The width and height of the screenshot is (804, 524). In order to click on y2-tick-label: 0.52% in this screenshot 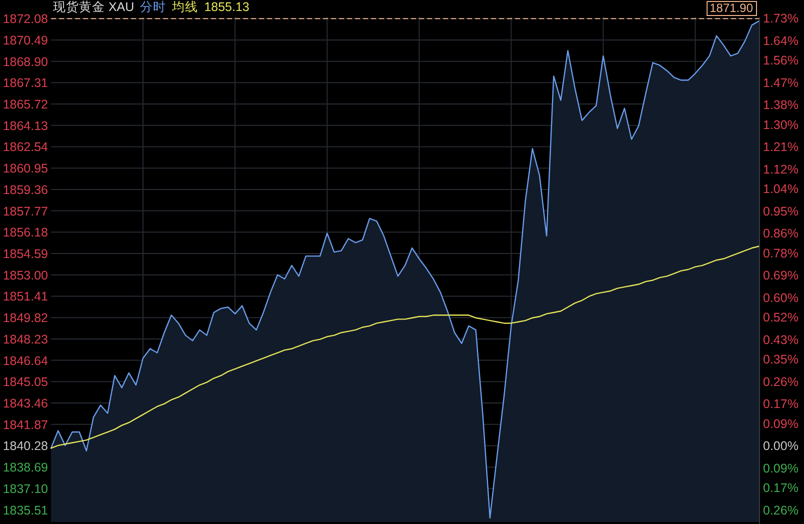, I will do `click(780, 317)`.